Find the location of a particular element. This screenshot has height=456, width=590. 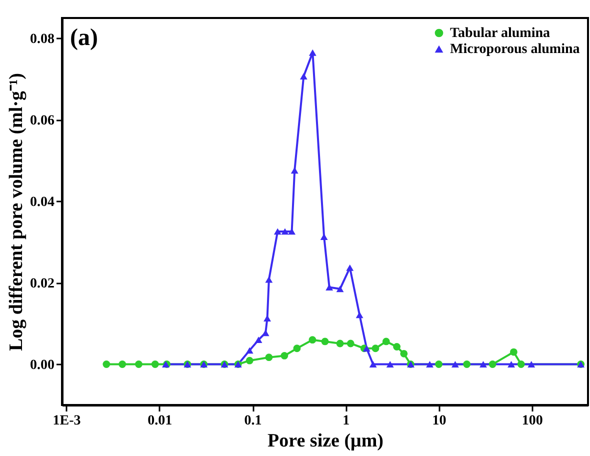

y-tick-label: 0.08 is located at coordinates (42, 39).